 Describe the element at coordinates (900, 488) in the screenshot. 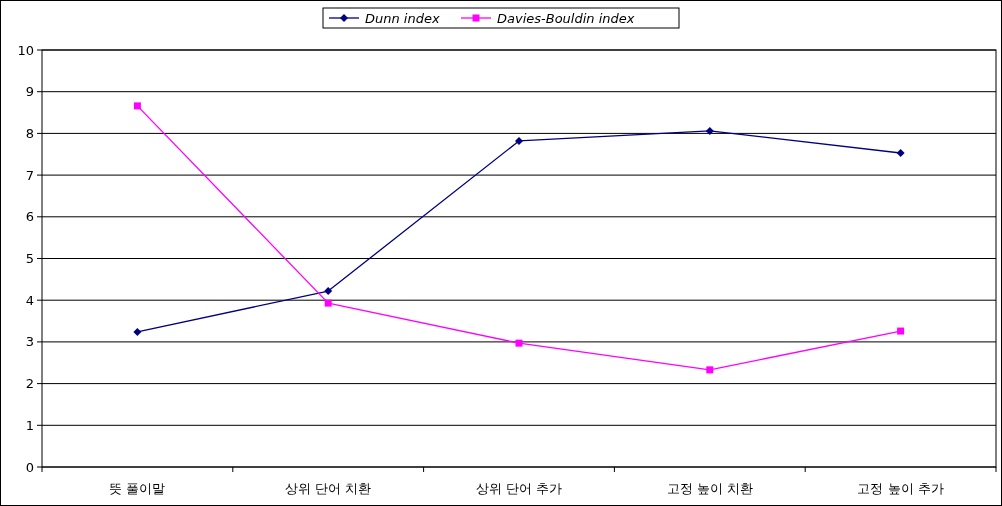

I see `x-tick-label: 고정 높이 추가` at that location.